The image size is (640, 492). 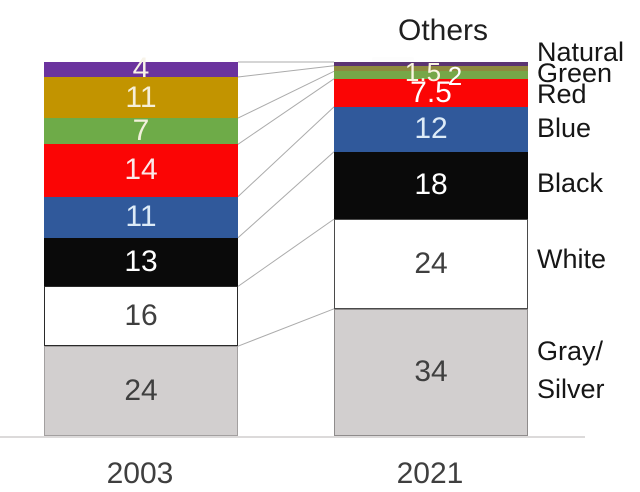 I want to click on value-label-gray-silver-2021: 34, so click(x=431, y=372).